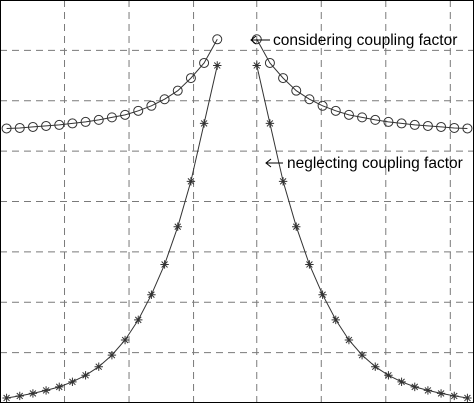  Describe the element at coordinates (375, 163) in the screenshot. I see `annotation-neglecting-label: neglecting coupling factor` at that location.